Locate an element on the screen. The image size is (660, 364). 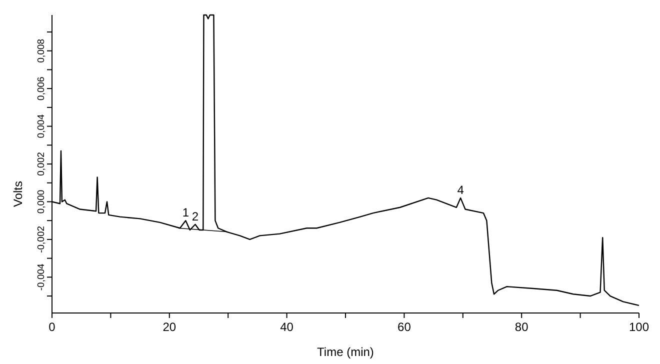
annotation: 1 is located at coordinates (186, 213).